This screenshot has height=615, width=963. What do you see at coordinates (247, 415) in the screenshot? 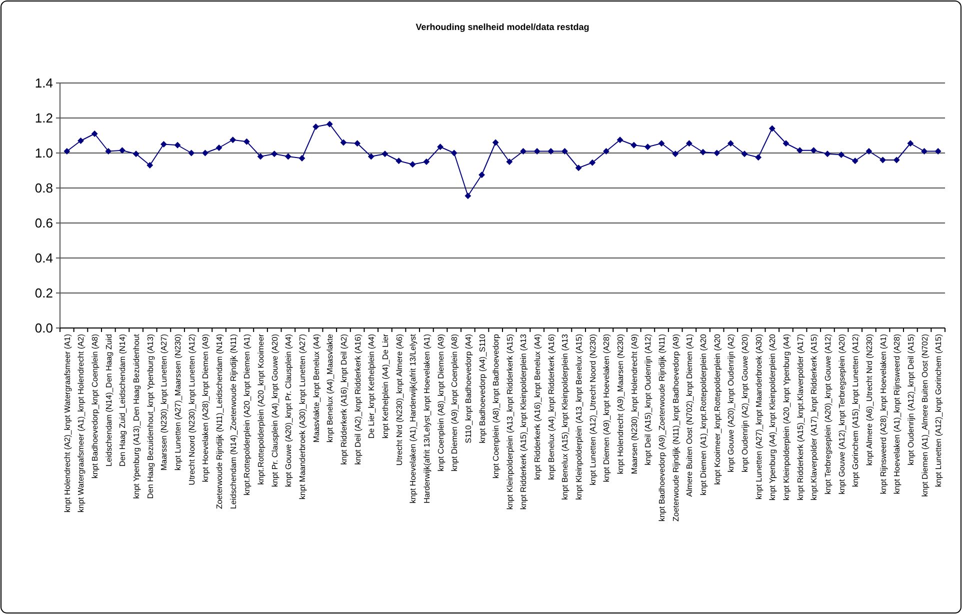
I see `x-tick-label: knpt.Rottepolderplein (A20_knpt Diemen (A1)` at bounding box center [247, 415].